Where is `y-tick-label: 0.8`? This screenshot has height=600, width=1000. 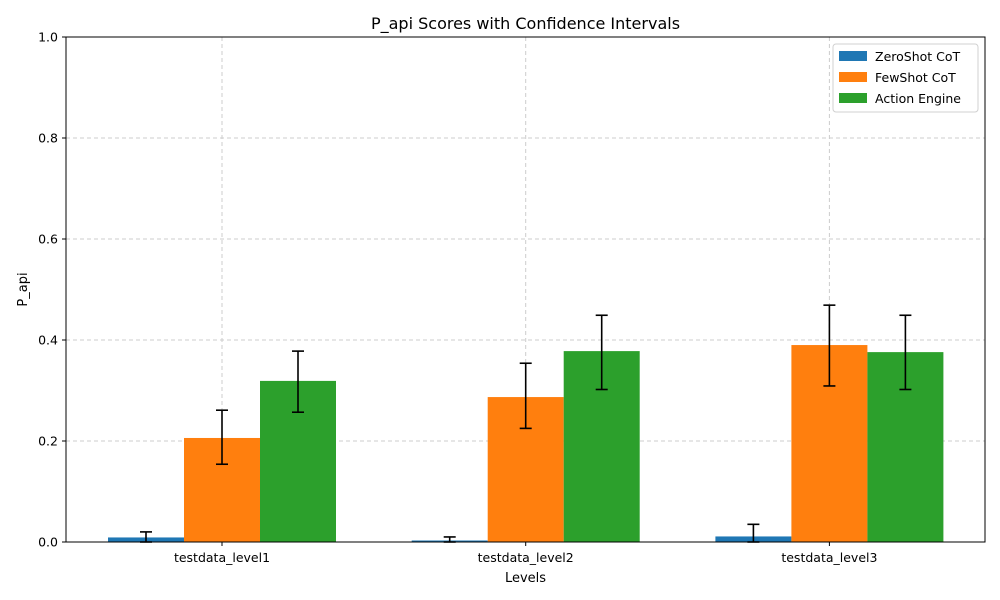
y-tick-label: 0.8 is located at coordinates (48, 138).